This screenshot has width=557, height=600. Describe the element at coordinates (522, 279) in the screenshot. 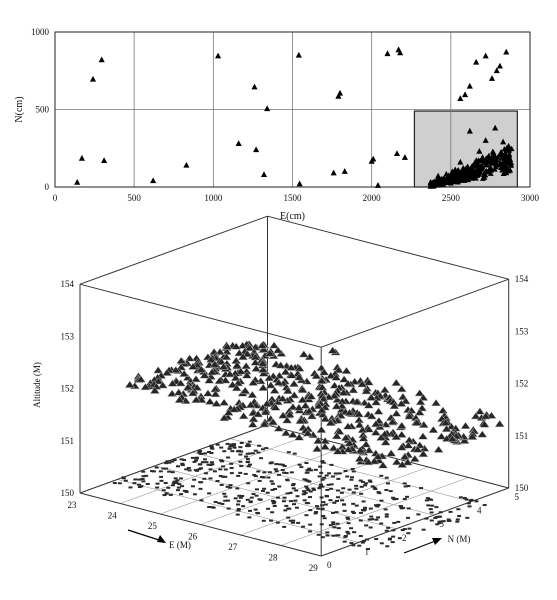

I see `z-tick-label: 154` at that location.